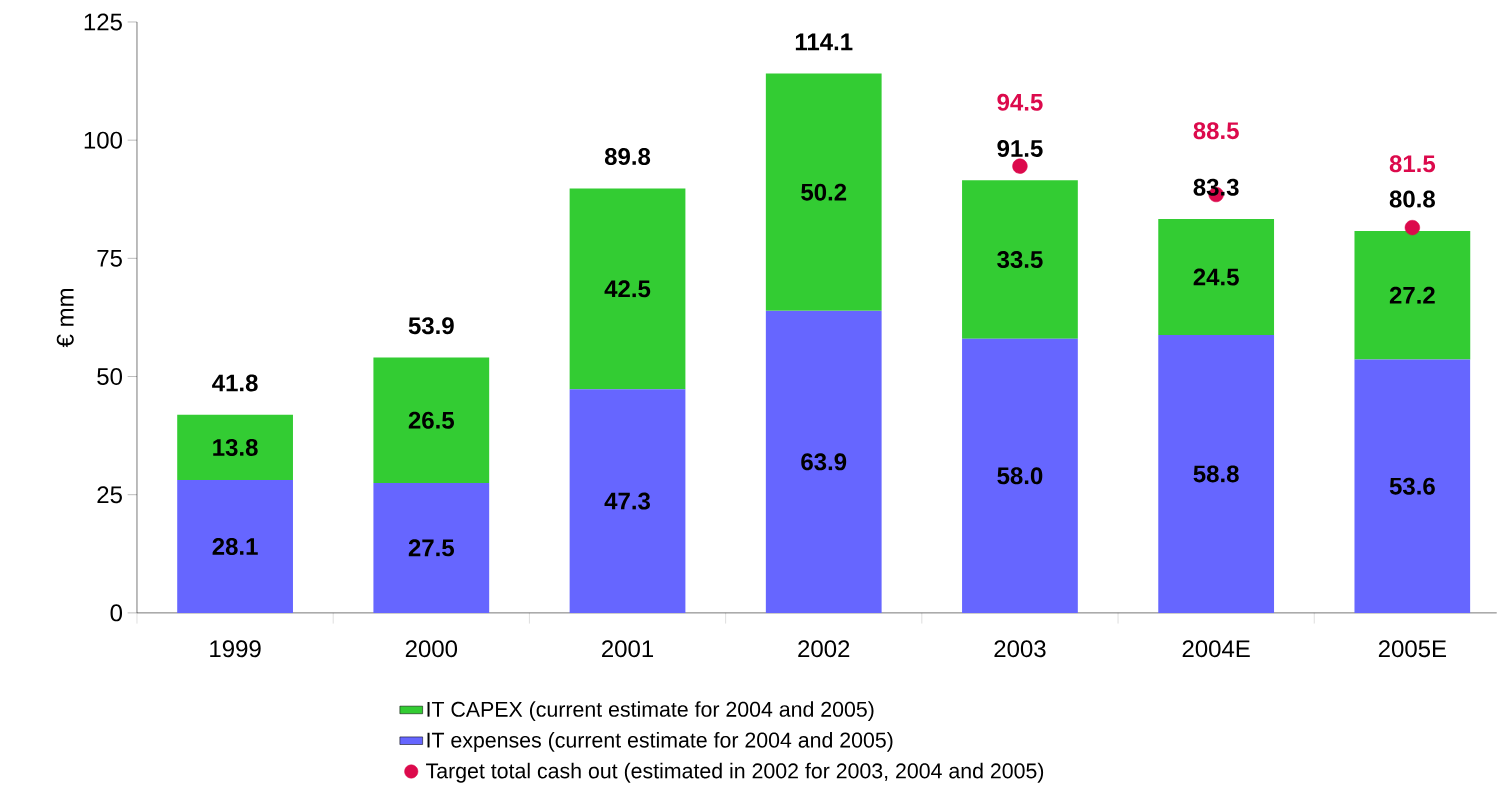 This screenshot has height=803, width=1497. I want to click on x-tick-label: 2000, so click(431, 649).